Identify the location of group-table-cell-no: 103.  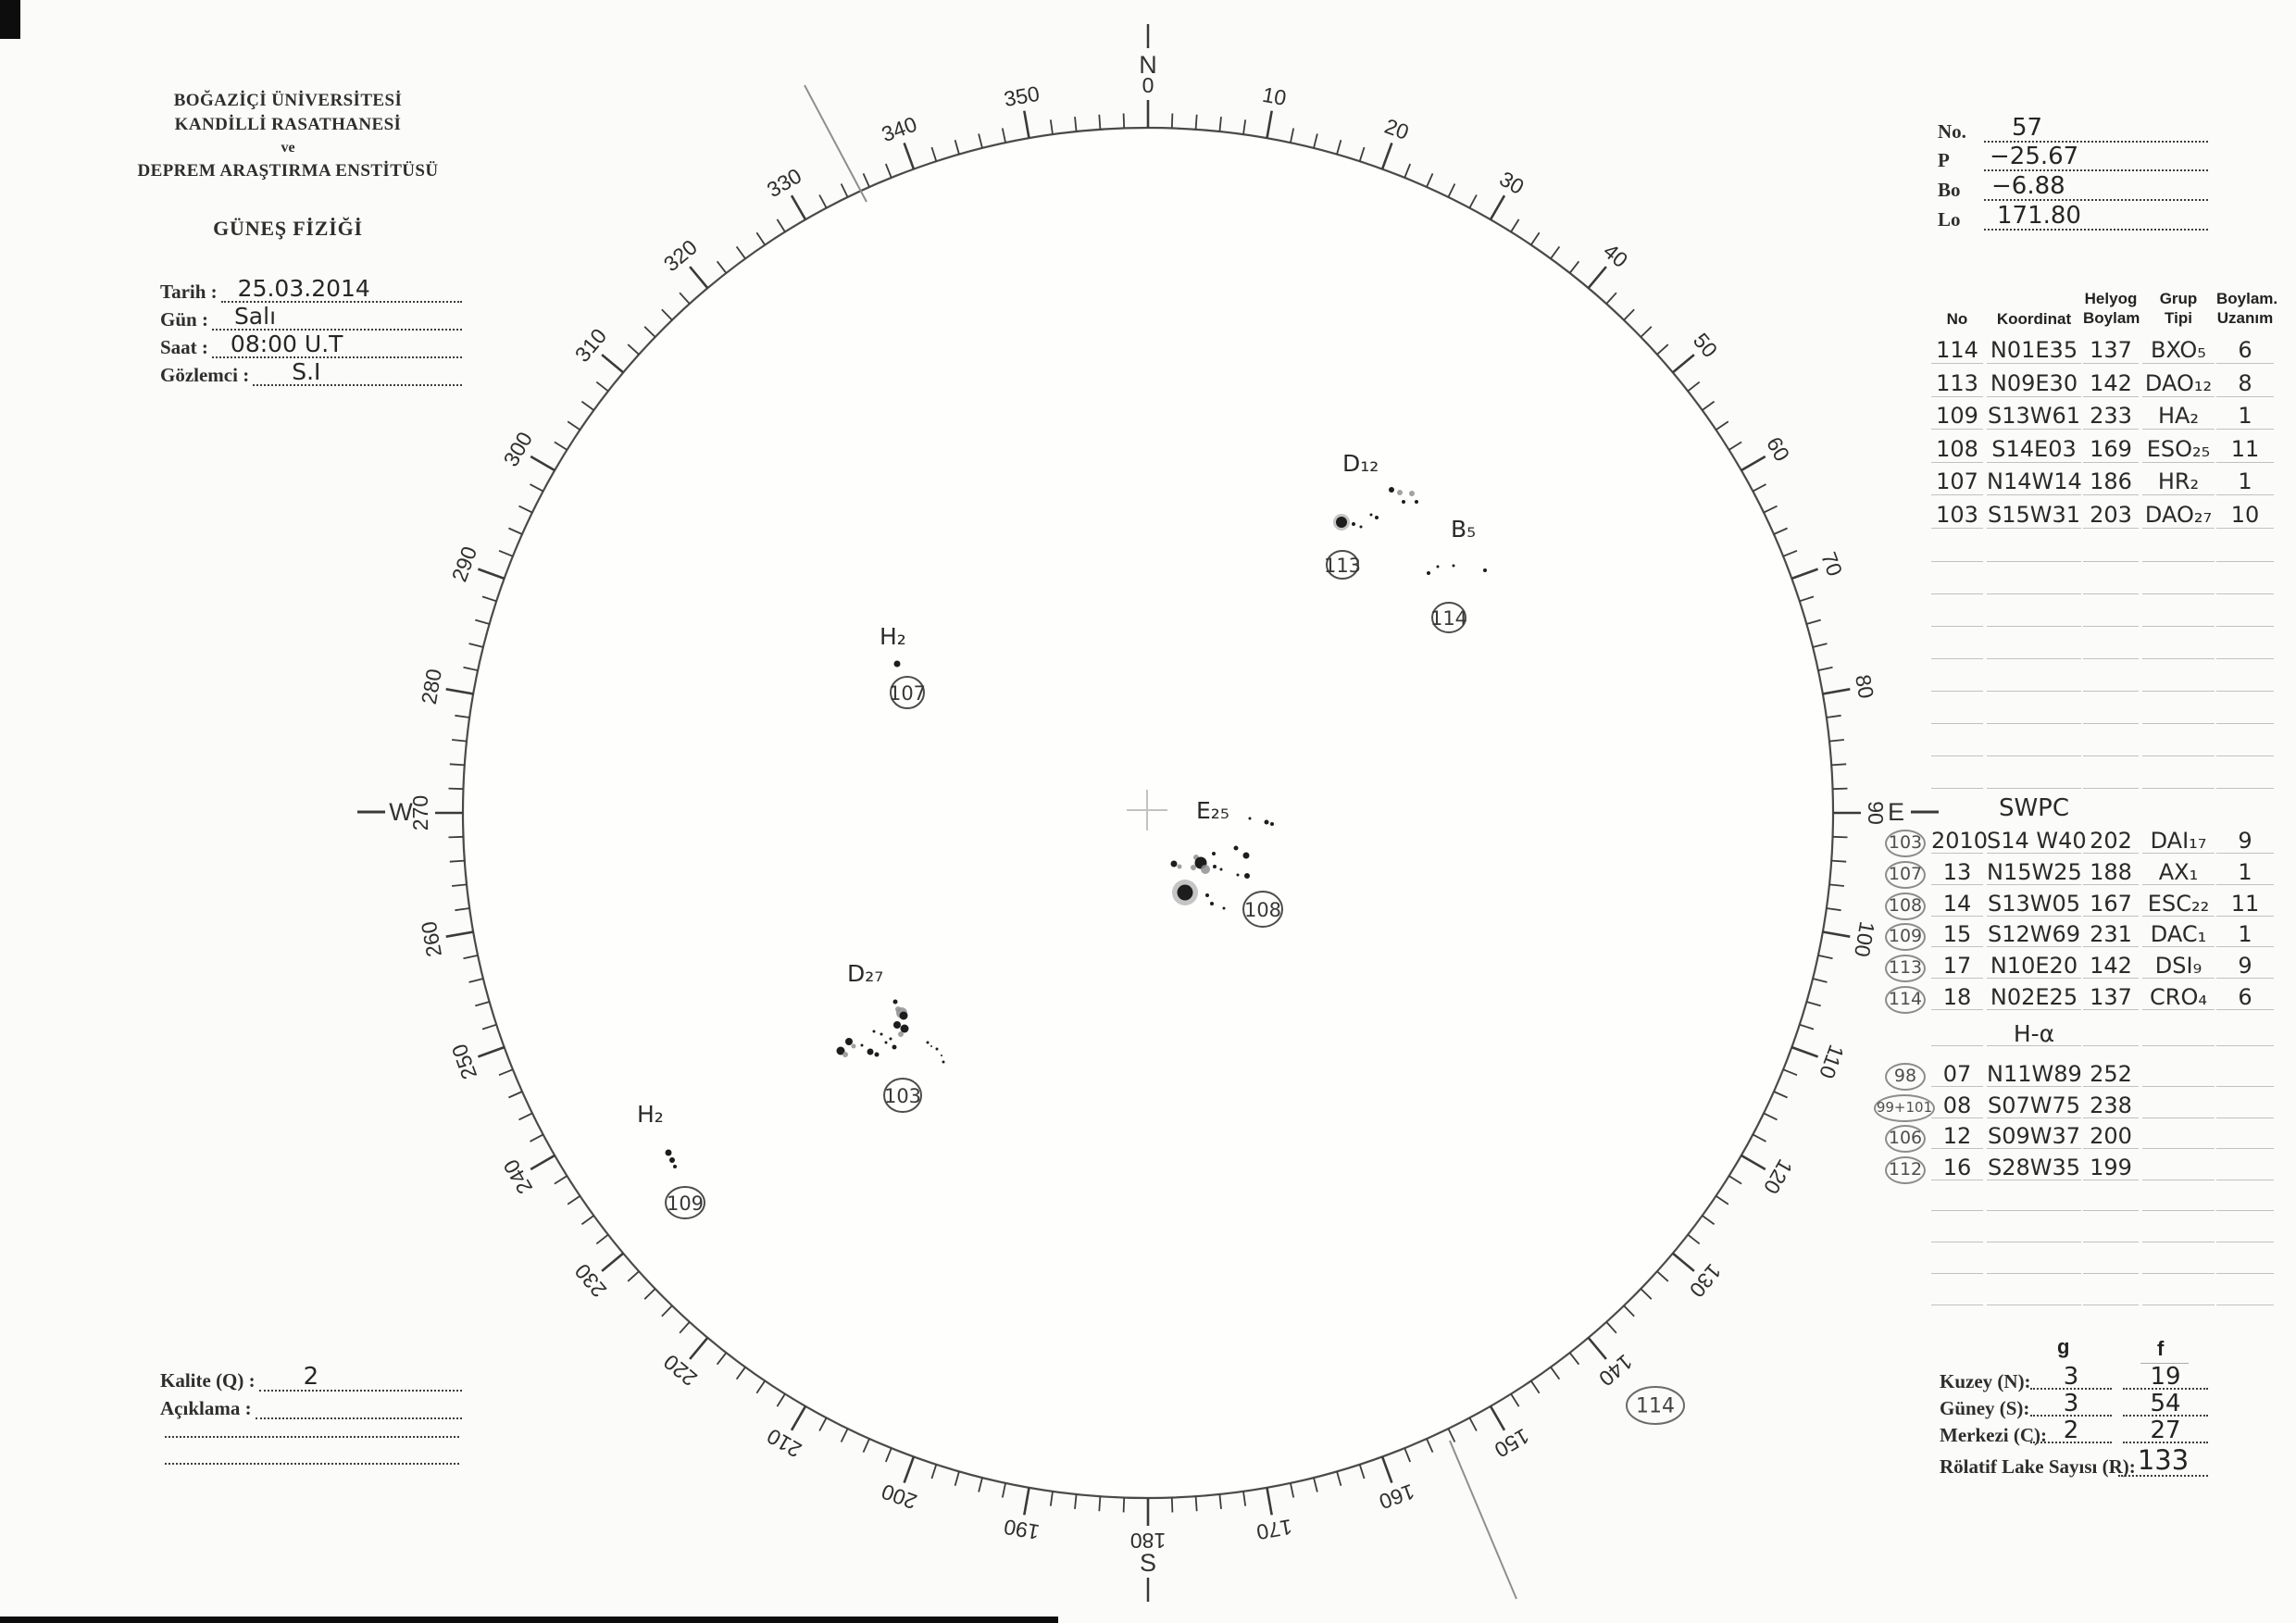
(1957, 515).